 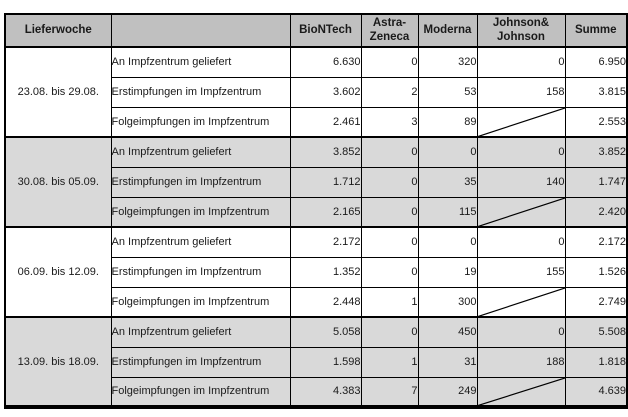 I want to click on cell-summe: 2.420, so click(x=596, y=212).